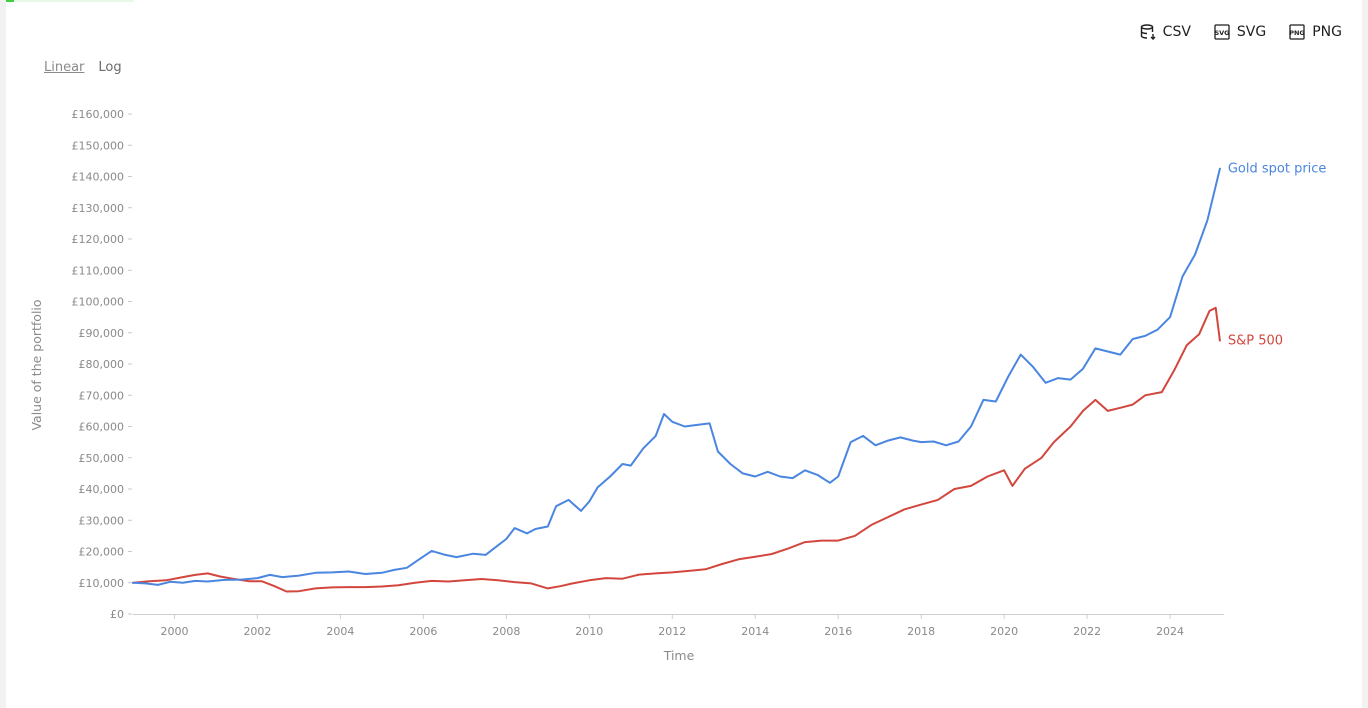 This screenshot has width=1368, height=708. I want to click on scale-log-option: Log, so click(110, 67).